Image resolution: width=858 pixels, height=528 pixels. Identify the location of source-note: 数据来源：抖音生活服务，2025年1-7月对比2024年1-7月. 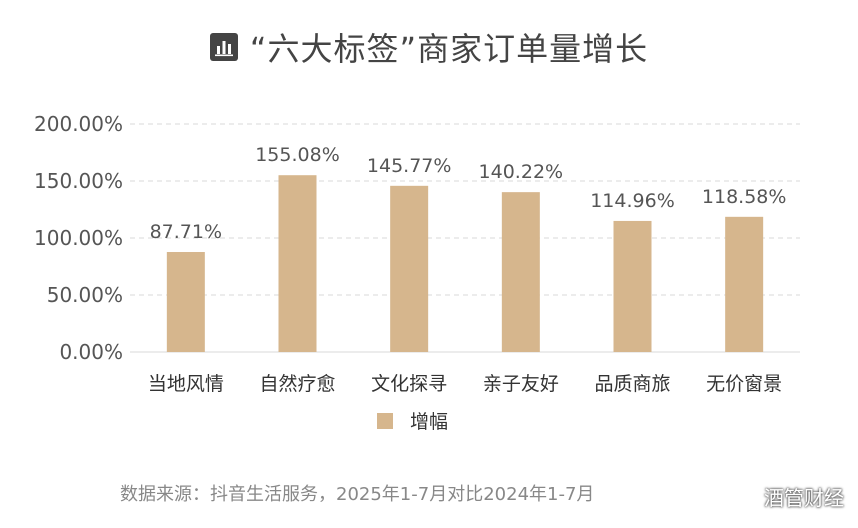
(357, 494).